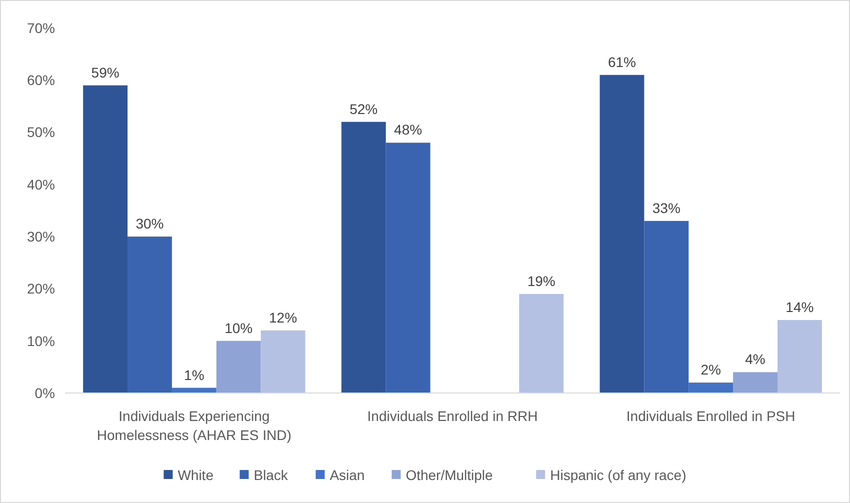 The width and height of the screenshot is (850, 503). What do you see at coordinates (194, 374) in the screenshot?
I see `data-label: 1%` at bounding box center [194, 374].